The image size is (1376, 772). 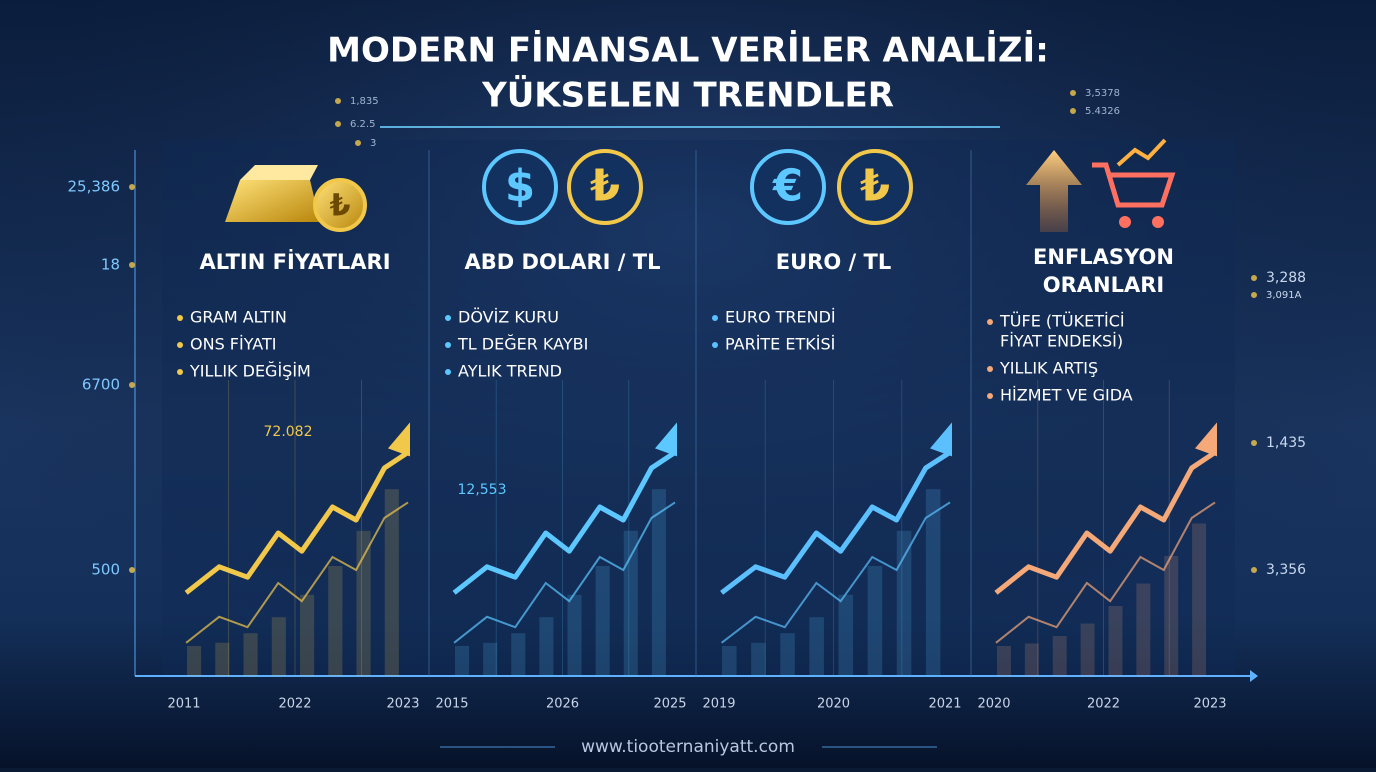 I want to click on side-label: 3,356, so click(x=1286, y=570).